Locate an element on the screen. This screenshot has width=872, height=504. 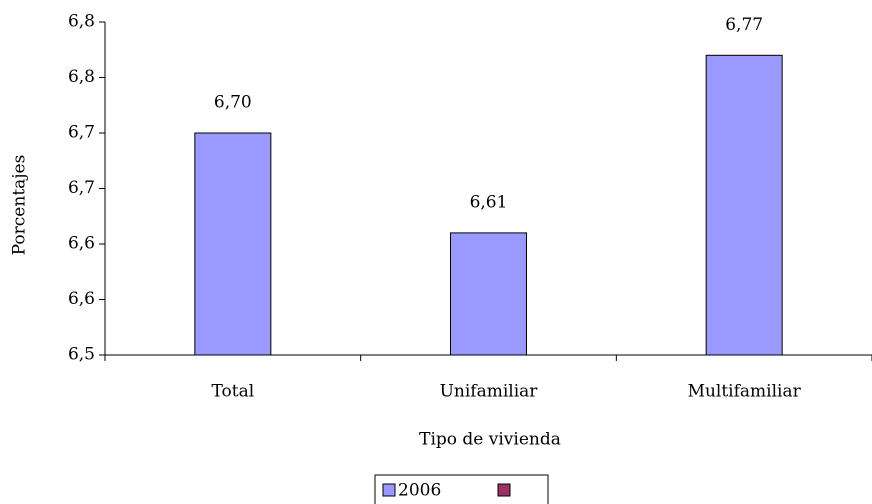
legend-label: 2006 is located at coordinates (419, 491).